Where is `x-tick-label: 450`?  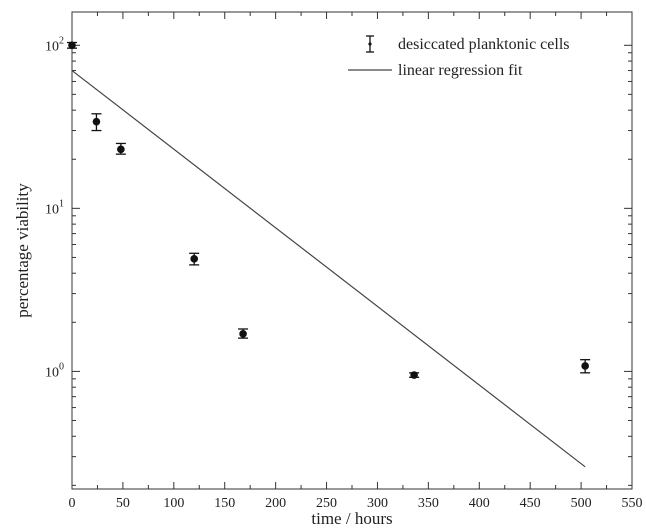
x-tick-label: 450 is located at coordinates (530, 503).